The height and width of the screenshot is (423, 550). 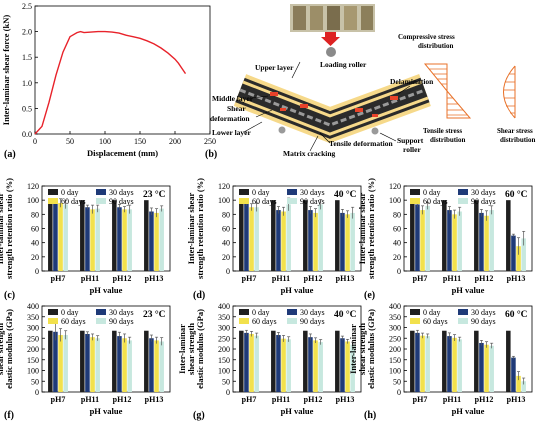 I want to click on y-tick-label: 300, so click(x=224, y=328).